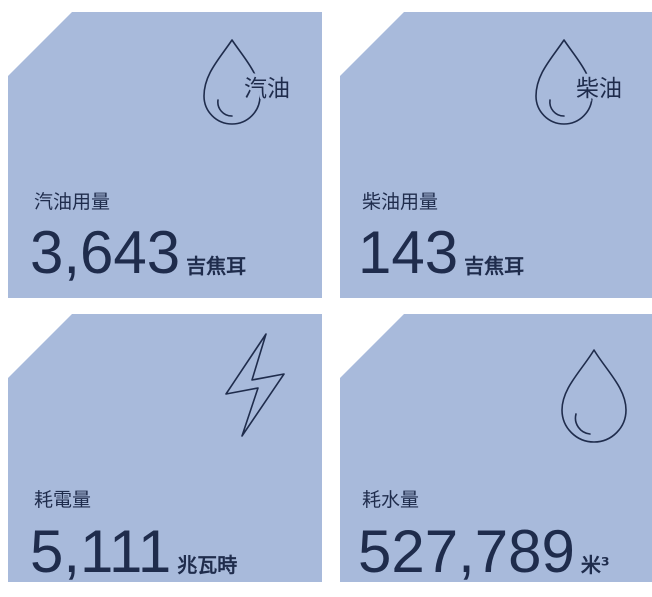 This screenshot has width=652, height=597. What do you see at coordinates (105, 252) in the screenshot?
I see `tile-value: 3,643` at bounding box center [105, 252].